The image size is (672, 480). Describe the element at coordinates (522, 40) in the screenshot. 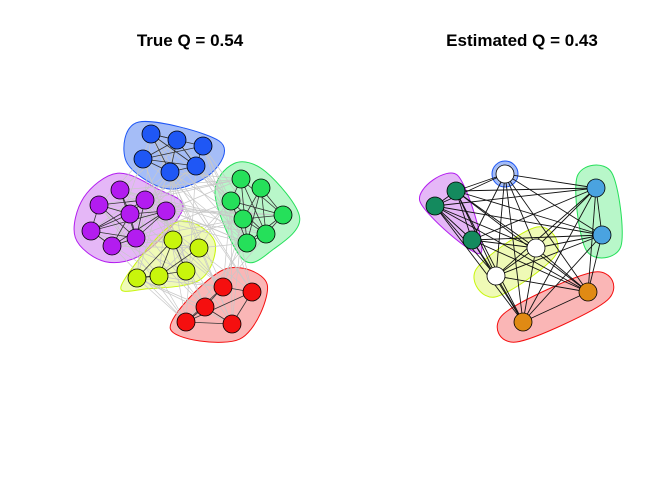

I see `right-panel-title: Estimated Q = 0.43` at that location.